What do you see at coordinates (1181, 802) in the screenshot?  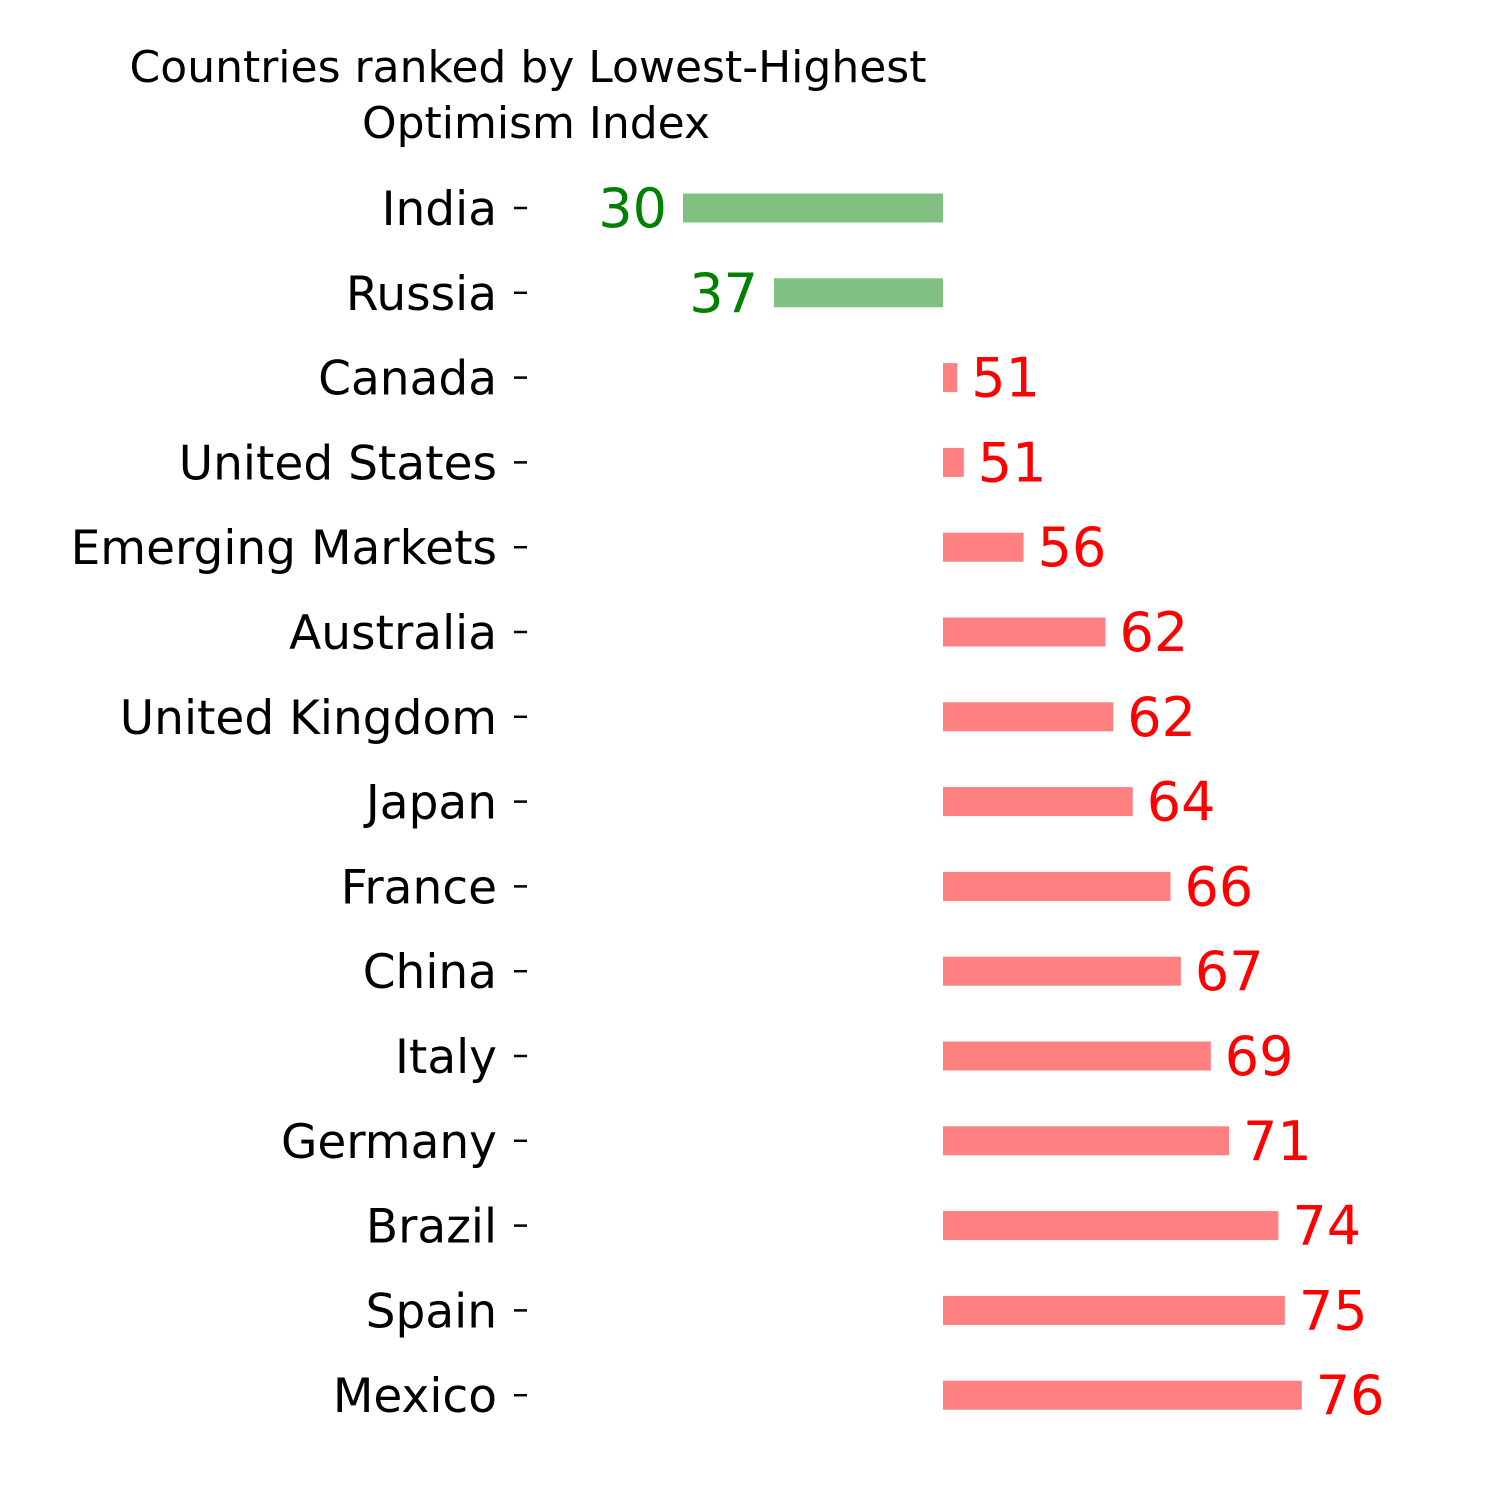 I see `data-label: 64` at bounding box center [1181, 802].